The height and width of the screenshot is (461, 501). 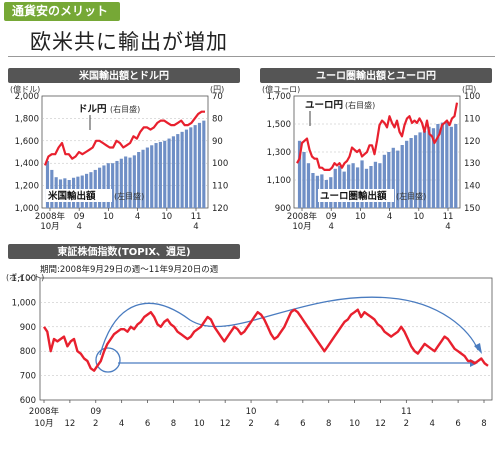 I want to click on chart-1-left-tick-label: 1,000, so click(x=27, y=209).